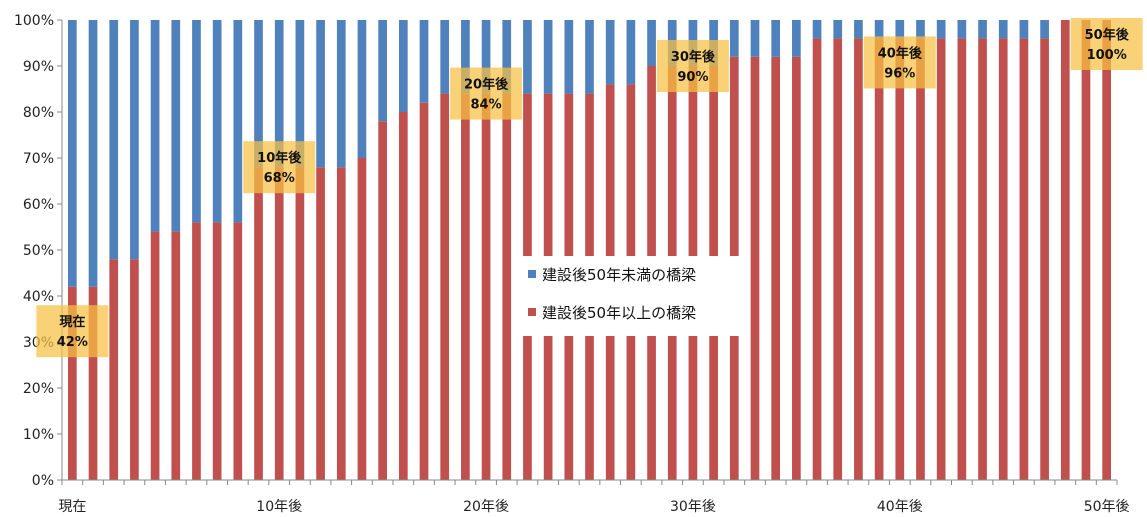  What do you see at coordinates (38, 297) in the screenshot?
I see `y-tick-label: 40%` at bounding box center [38, 297].